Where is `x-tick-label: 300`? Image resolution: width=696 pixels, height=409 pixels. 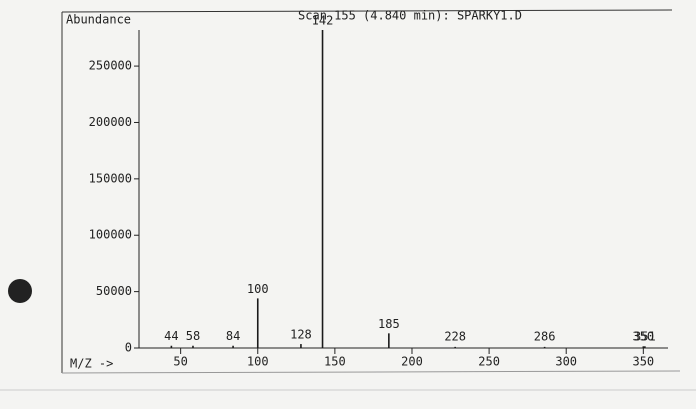
x-tick-label: 300 is located at coordinates (566, 362).